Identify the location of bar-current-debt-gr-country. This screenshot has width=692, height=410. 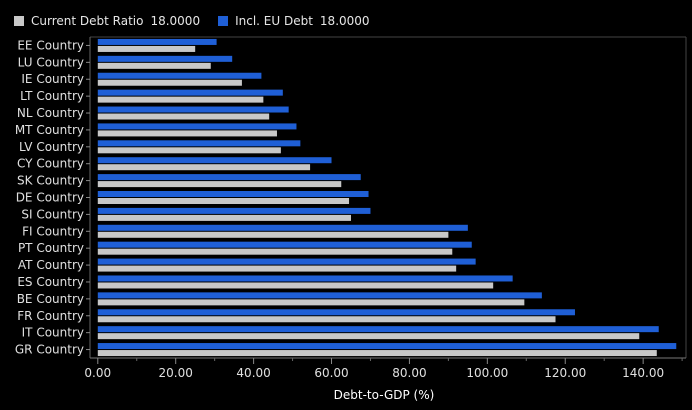
(377, 353).